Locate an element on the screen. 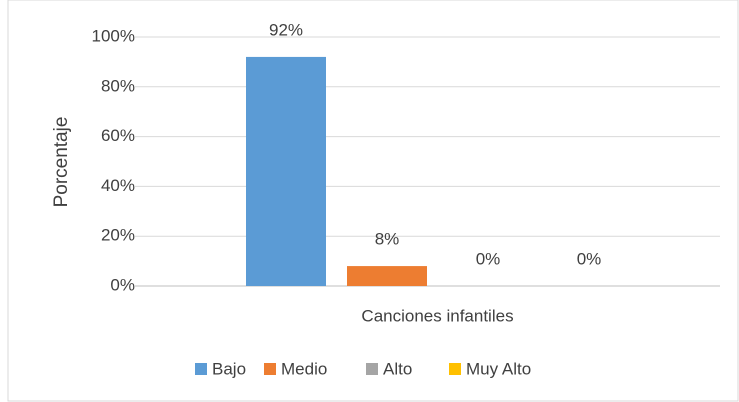 Image resolution: width=739 pixels, height=402 pixels. legend-label: Alto is located at coordinates (397, 368).